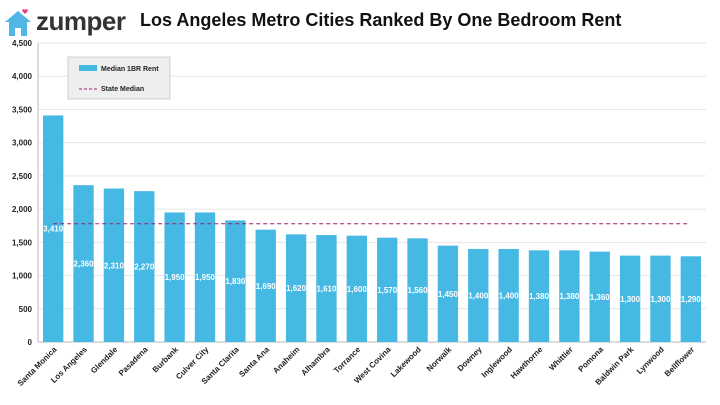  Describe the element at coordinates (166, 360) in the screenshot. I see `x-tick-label: Burbank` at that location.